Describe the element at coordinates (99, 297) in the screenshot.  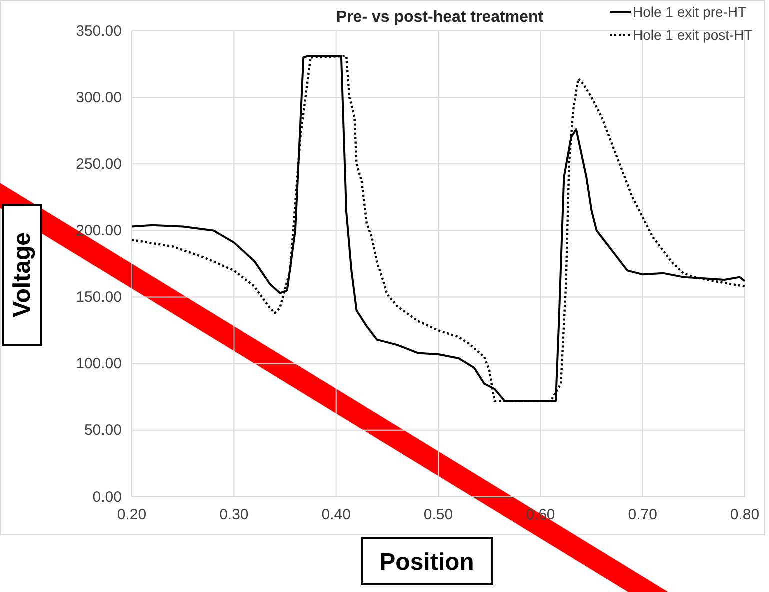
I see `y-tick-label: 150.00` at that location.